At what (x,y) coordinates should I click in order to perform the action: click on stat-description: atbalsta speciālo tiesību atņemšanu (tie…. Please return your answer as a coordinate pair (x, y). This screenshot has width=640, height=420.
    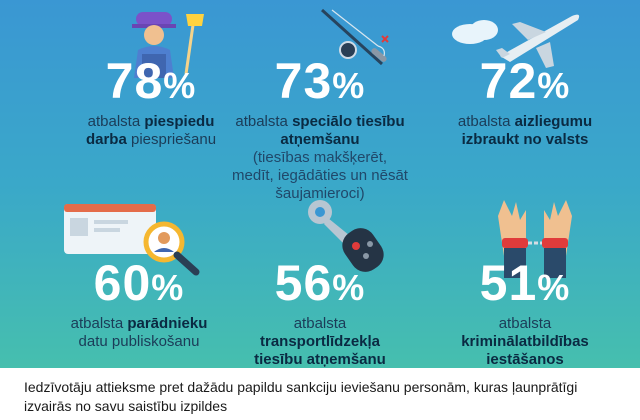
    Looking at the image, I should click on (320, 157).